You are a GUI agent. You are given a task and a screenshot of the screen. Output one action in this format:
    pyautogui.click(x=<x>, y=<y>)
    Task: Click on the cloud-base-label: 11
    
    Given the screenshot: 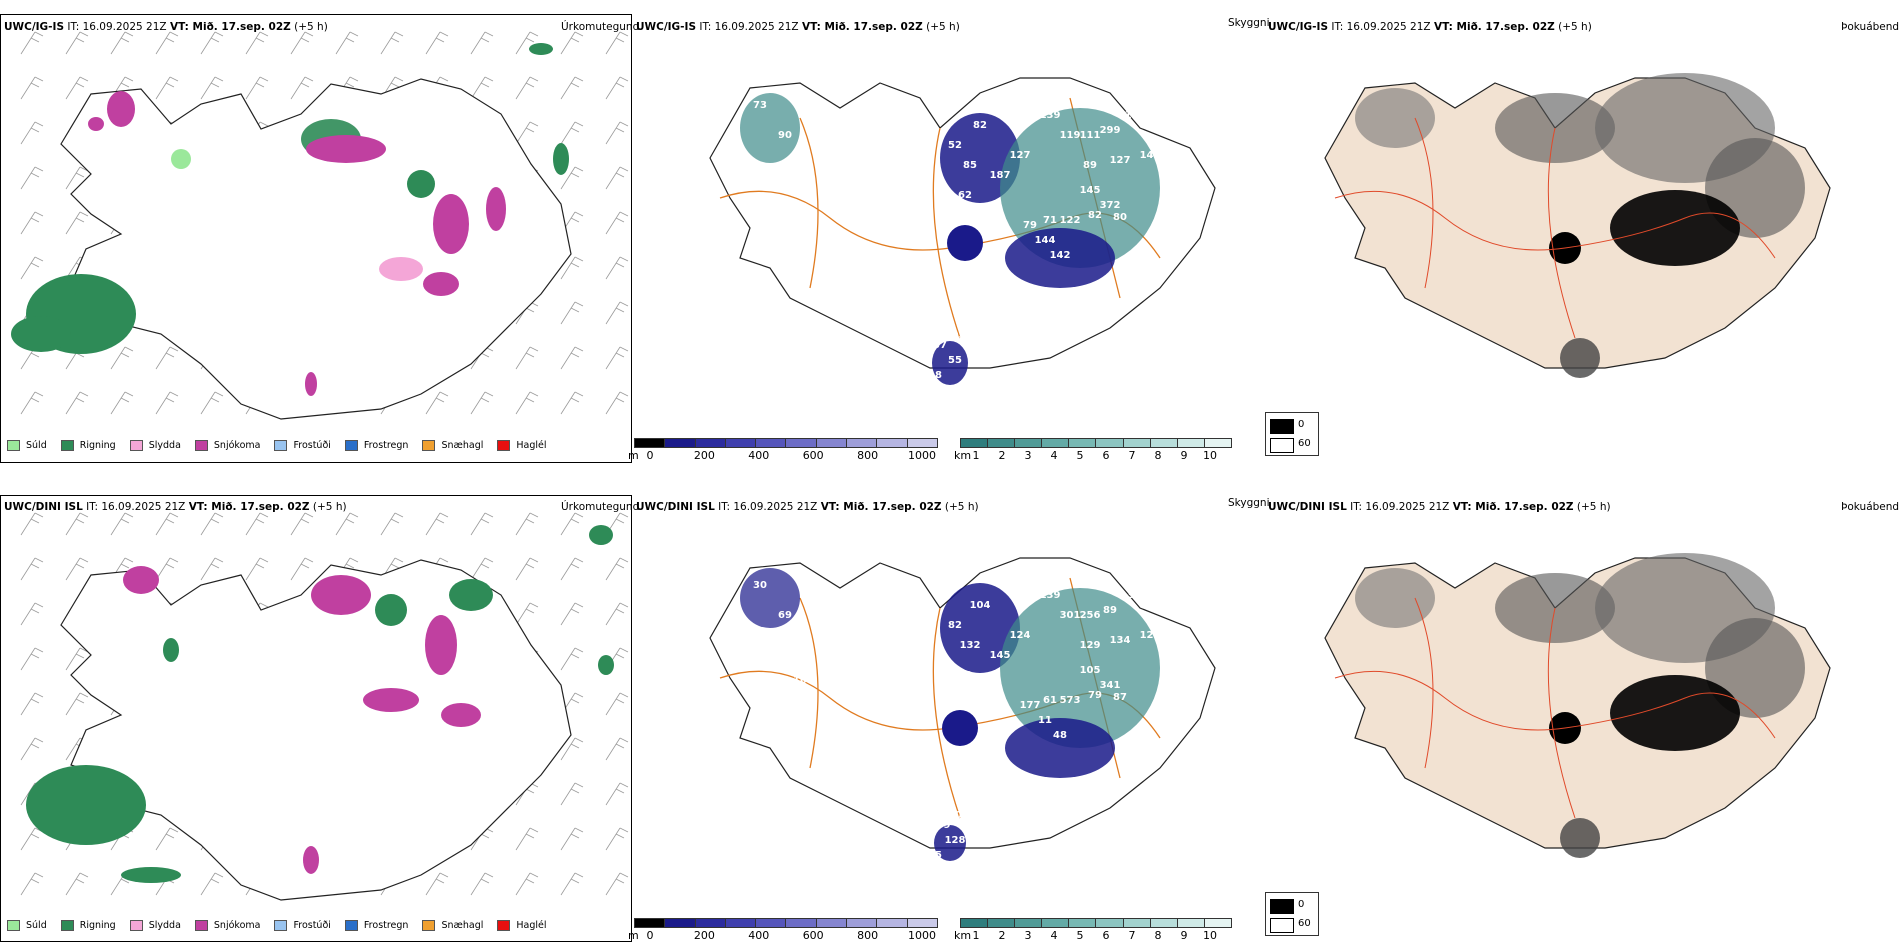 What is the action you would take?
    pyautogui.click(x=1045, y=720)
    